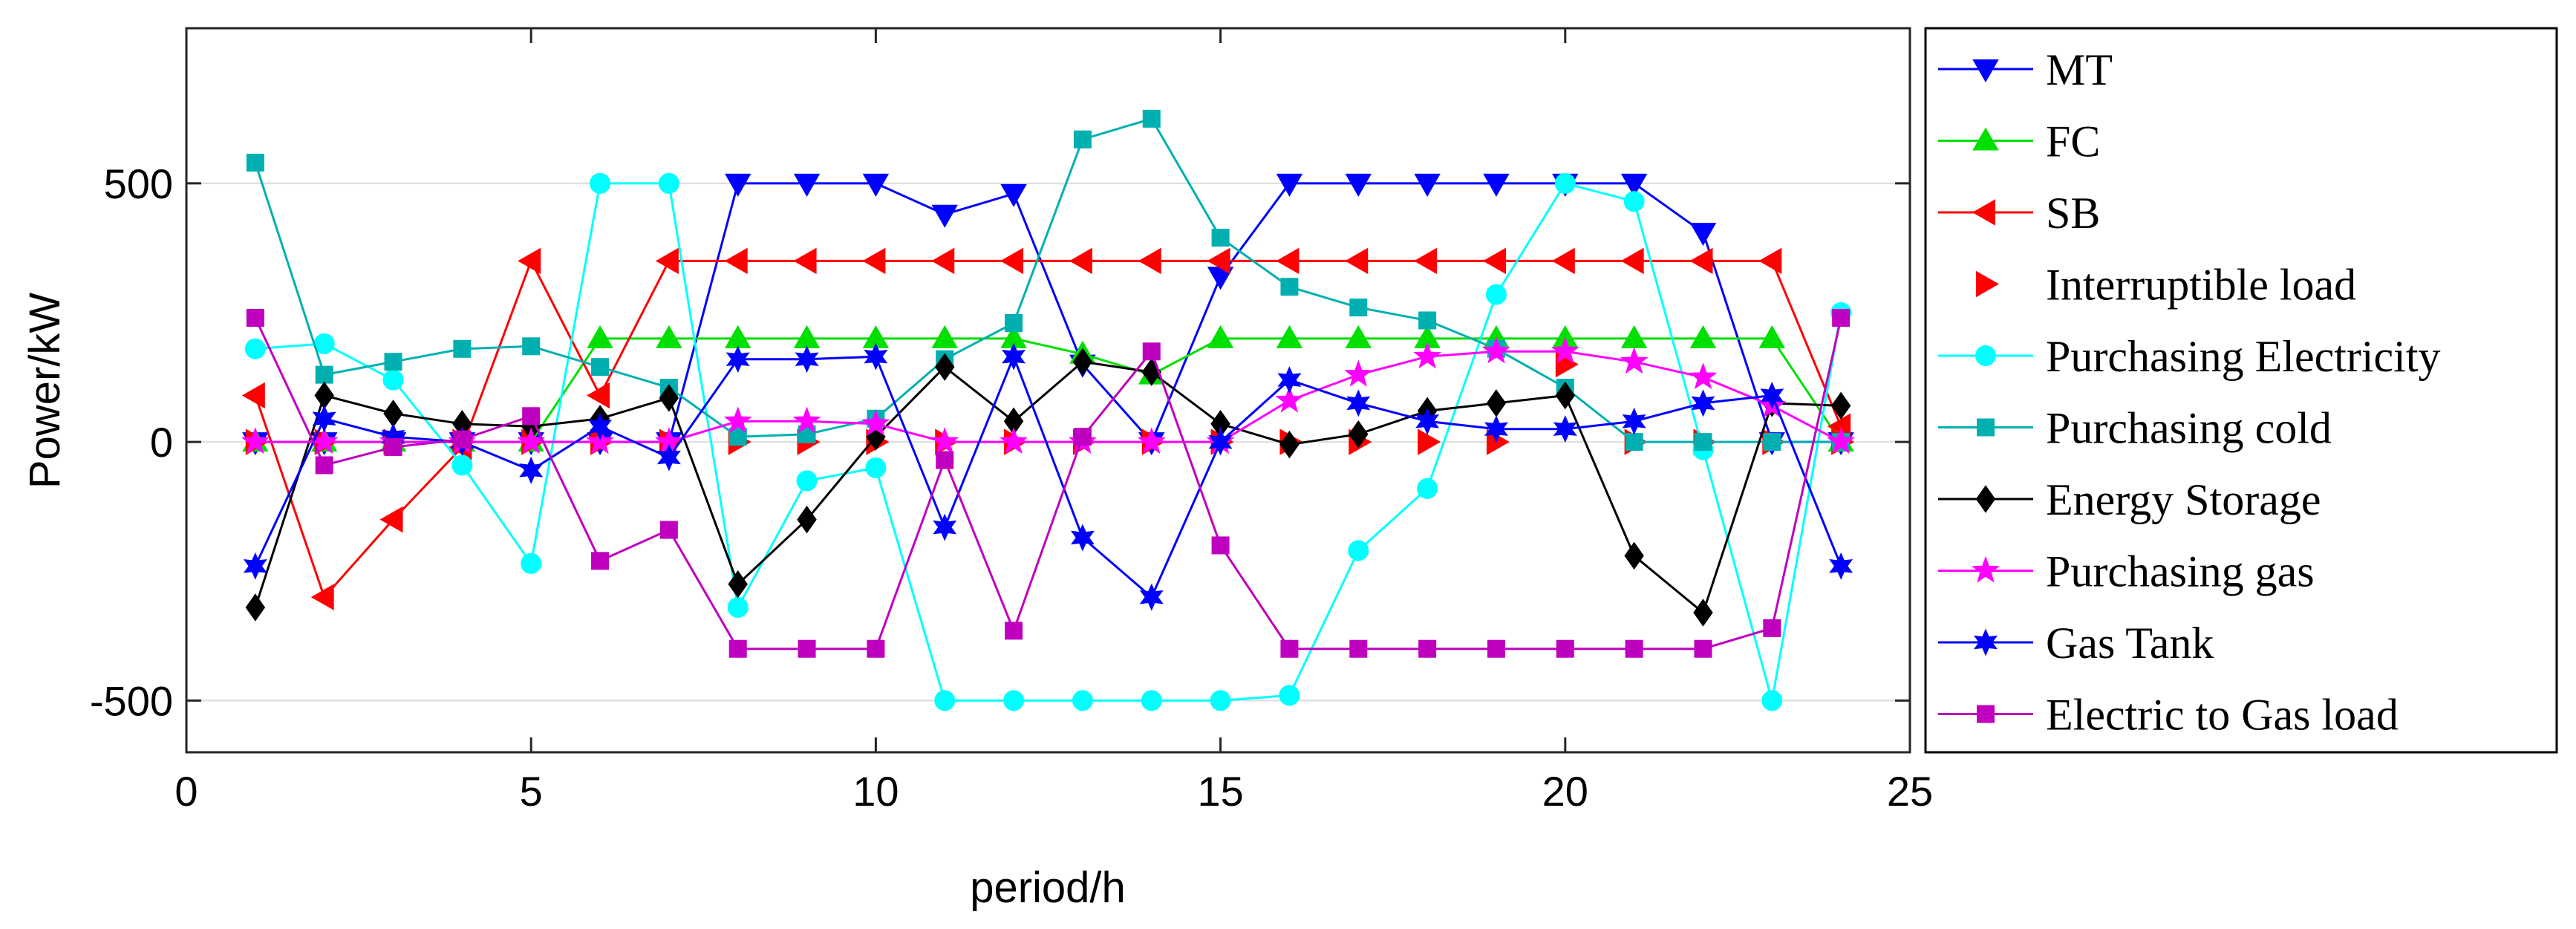 The height and width of the screenshot is (929, 2576). Describe the element at coordinates (1910, 791) in the screenshot. I see `x-tick-label: 25` at that location.